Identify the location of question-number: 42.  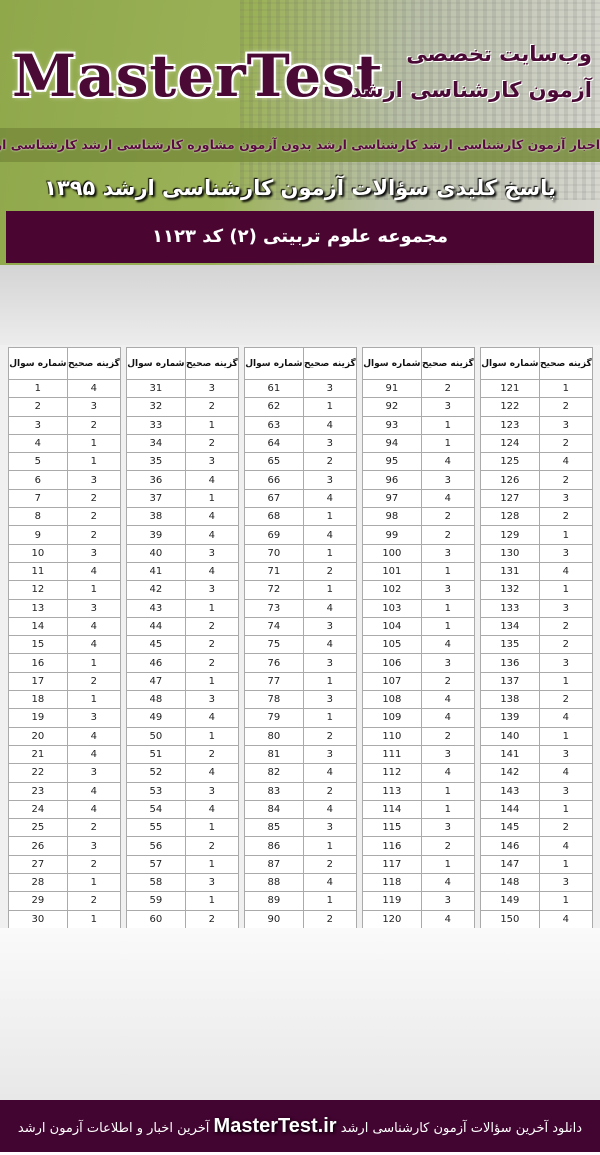
(156, 590).